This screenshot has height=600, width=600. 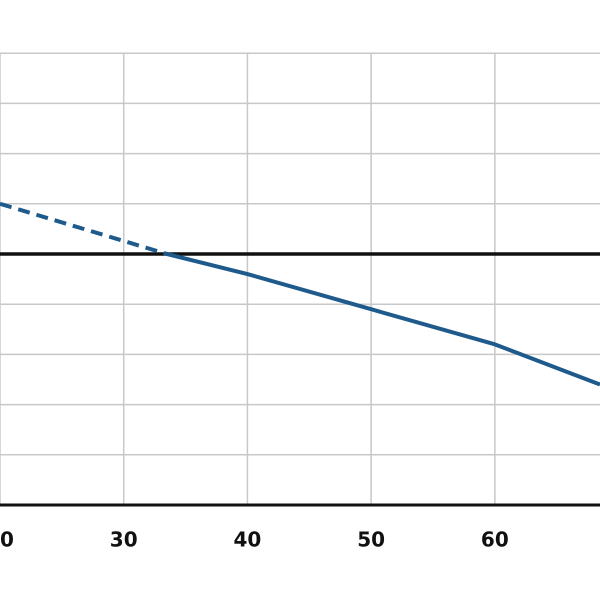 What do you see at coordinates (248, 540) in the screenshot?
I see `x-tick-label: 40` at bounding box center [248, 540].